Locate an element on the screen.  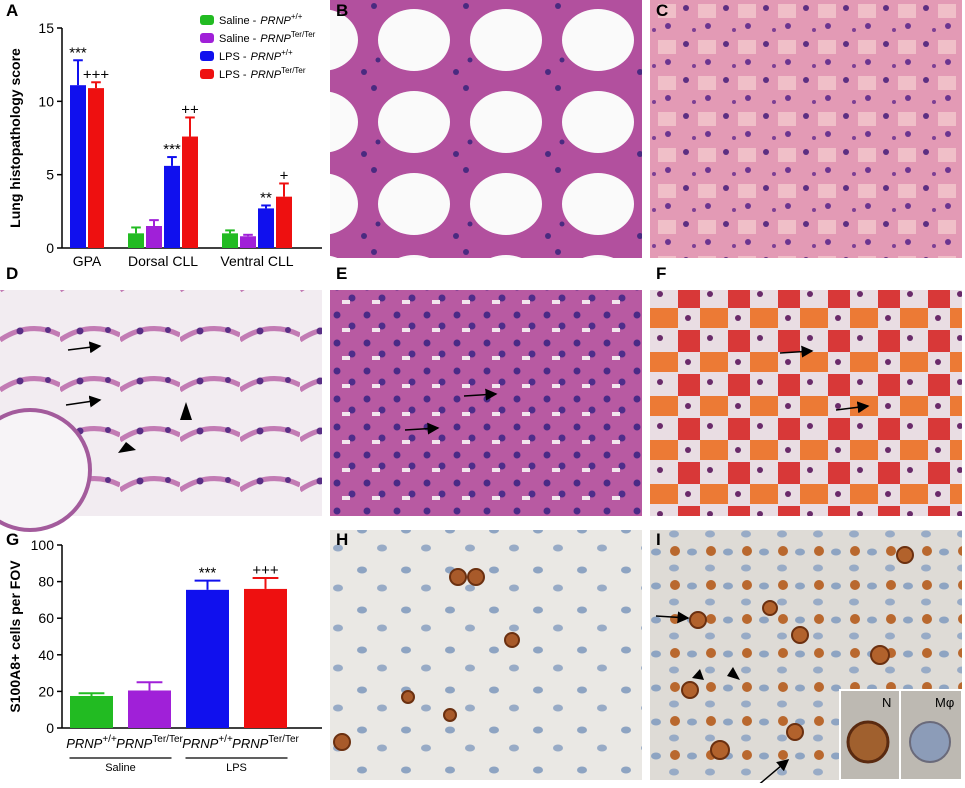
legend-label: LPS - PRNP+/+ is located at coordinates (256, 55).